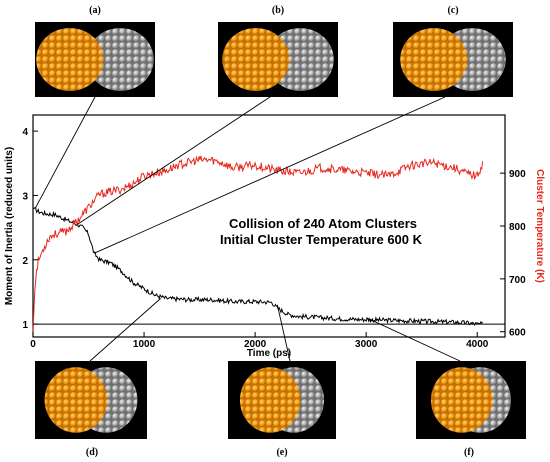  What do you see at coordinates (144, 344) in the screenshot?
I see `x-tick-label: 1000` at bounding box center [144, 344].